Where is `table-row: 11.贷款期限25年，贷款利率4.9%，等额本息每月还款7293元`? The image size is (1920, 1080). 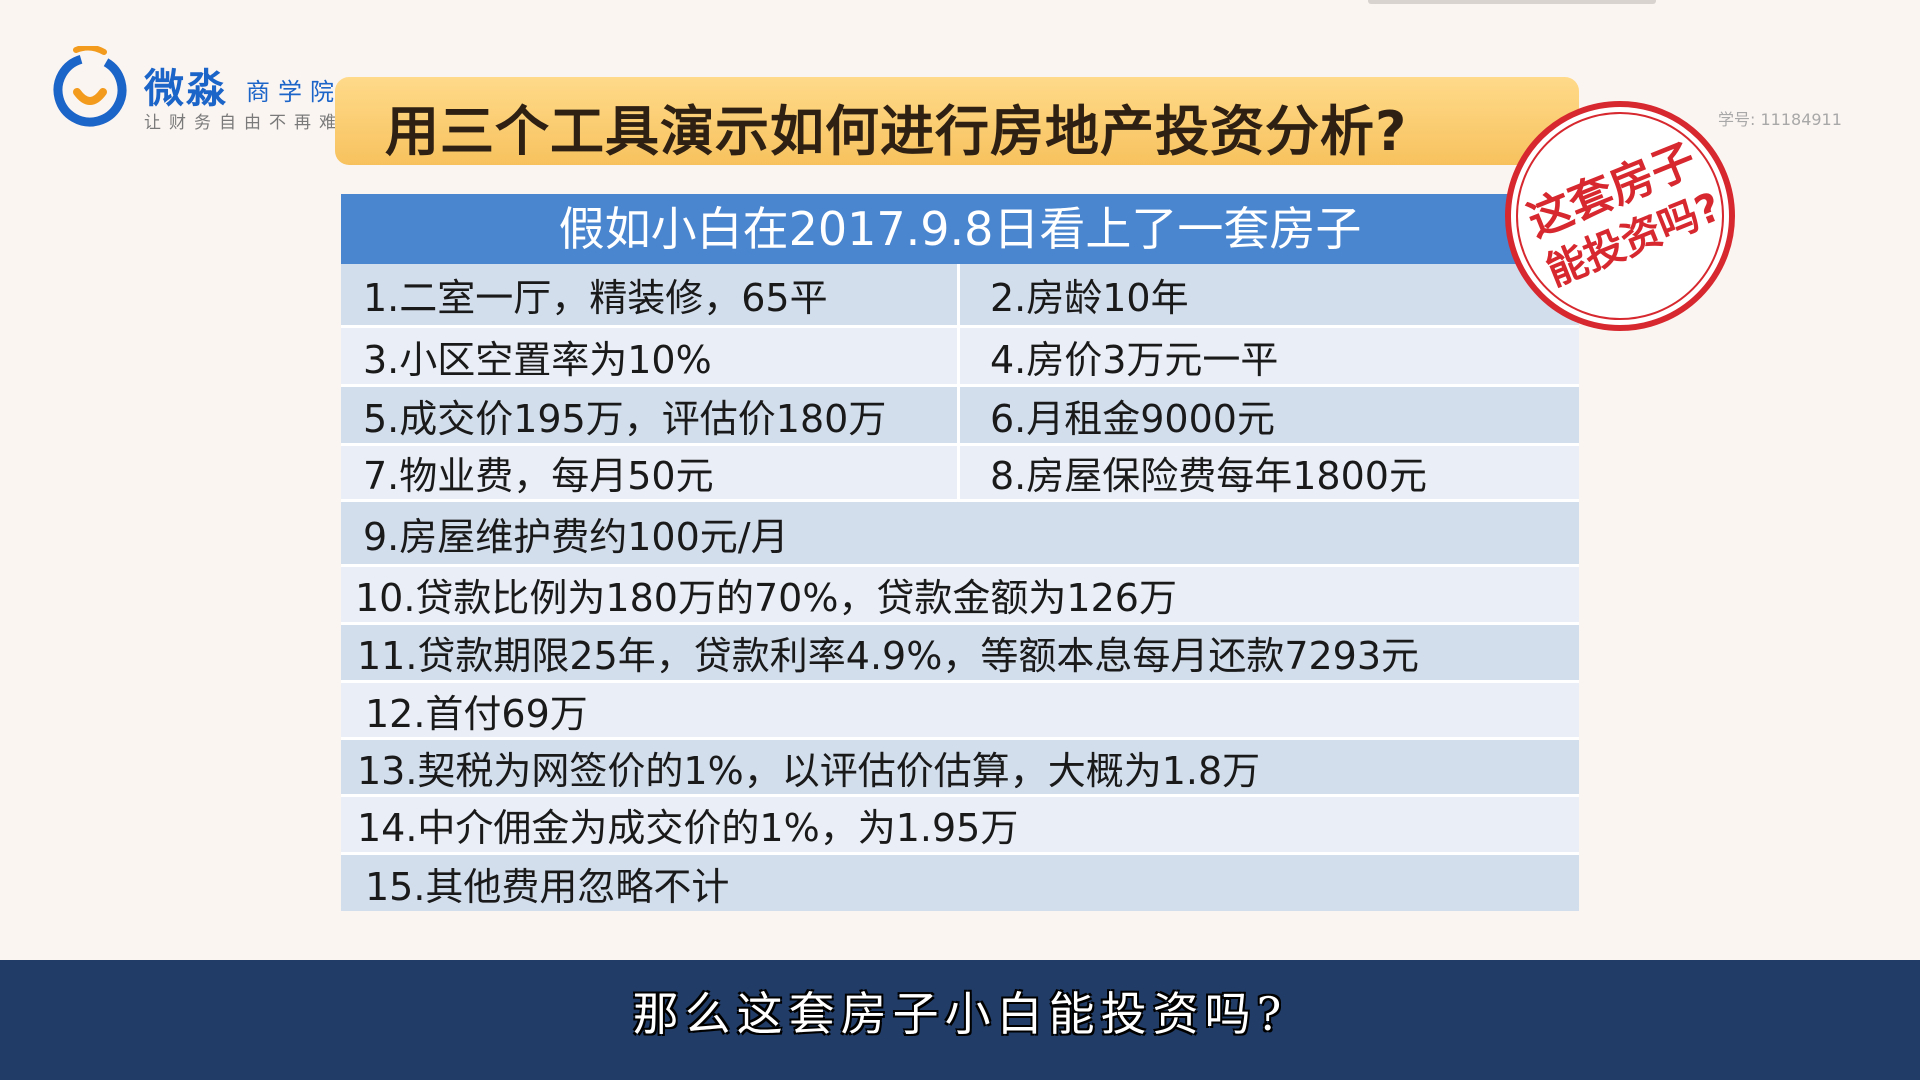
table-row: 11.贷款期限25年，贷款利率4.9%，等额本息每月还款7293元 is located at coordinates (960, 654).